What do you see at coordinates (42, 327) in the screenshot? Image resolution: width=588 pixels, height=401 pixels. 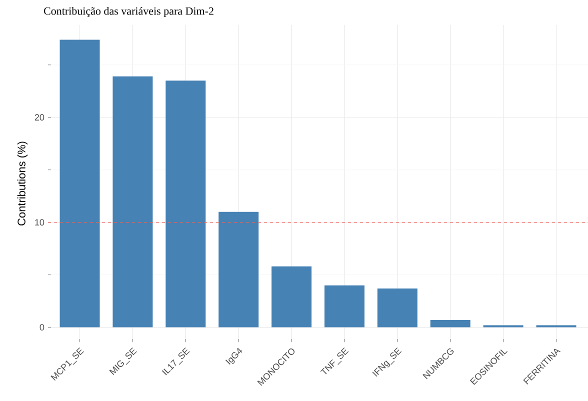 I see `y-tick-label: 0` at bounding box center [42, 327].